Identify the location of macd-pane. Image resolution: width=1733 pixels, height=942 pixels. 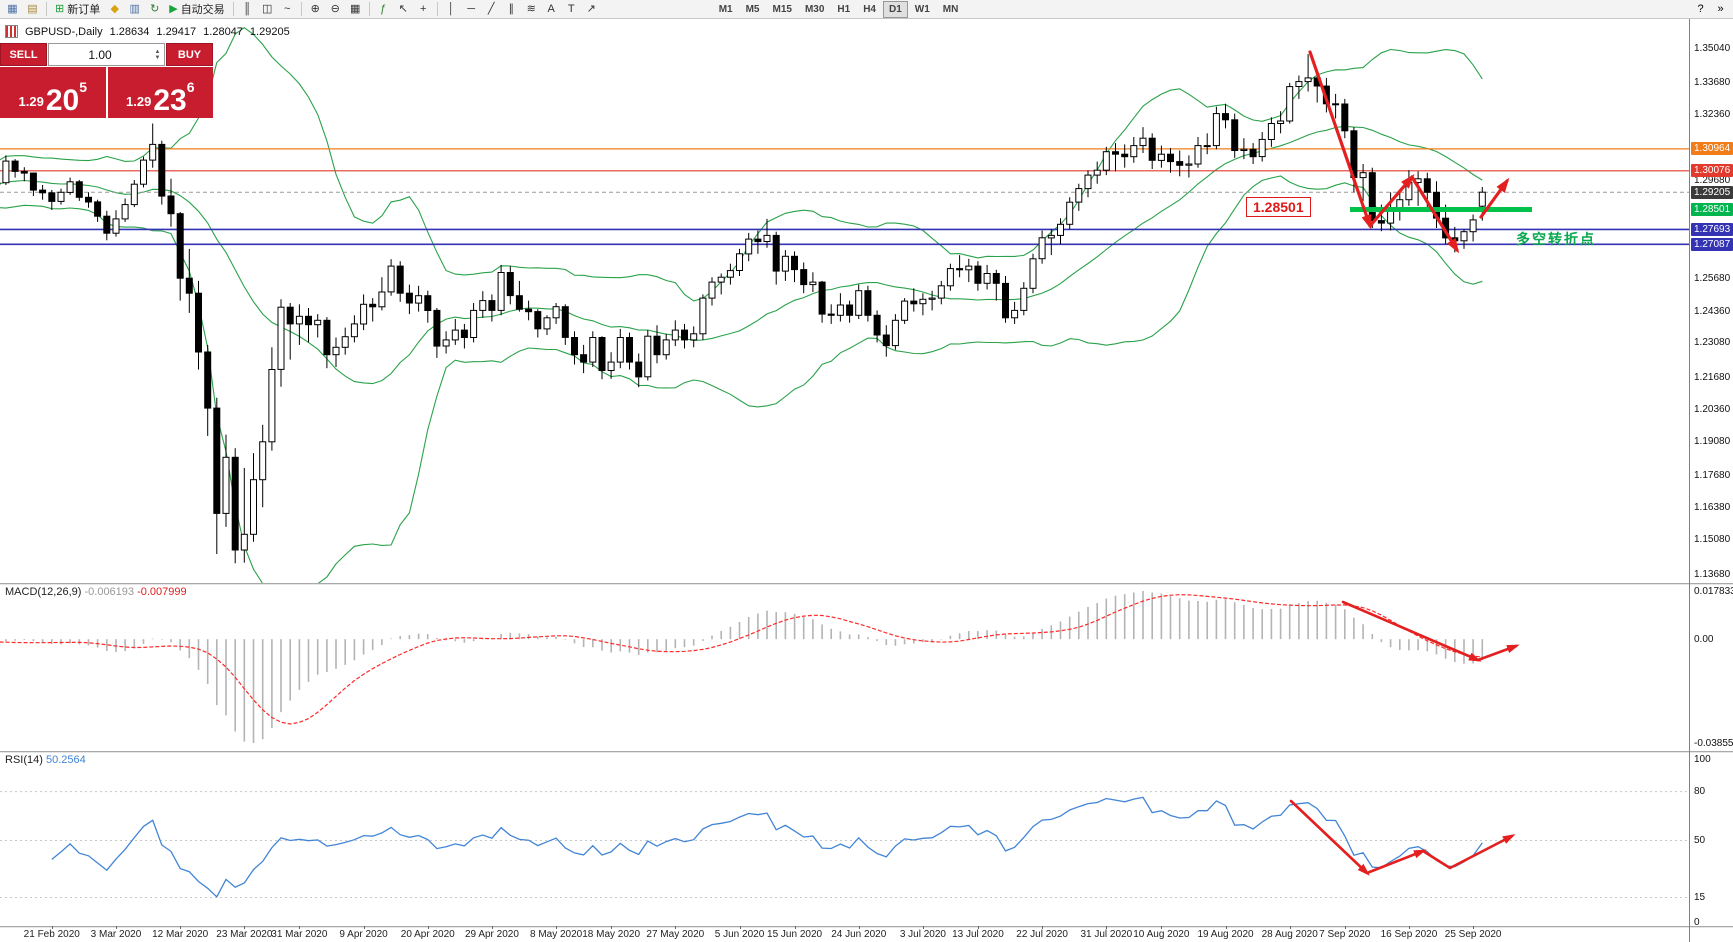
(760, 667).